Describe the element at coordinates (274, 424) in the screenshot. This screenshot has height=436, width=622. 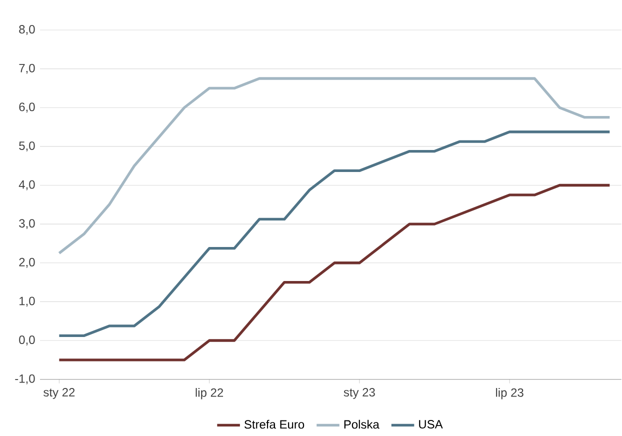
I see `legend-label: Strefa Euro` at that location.